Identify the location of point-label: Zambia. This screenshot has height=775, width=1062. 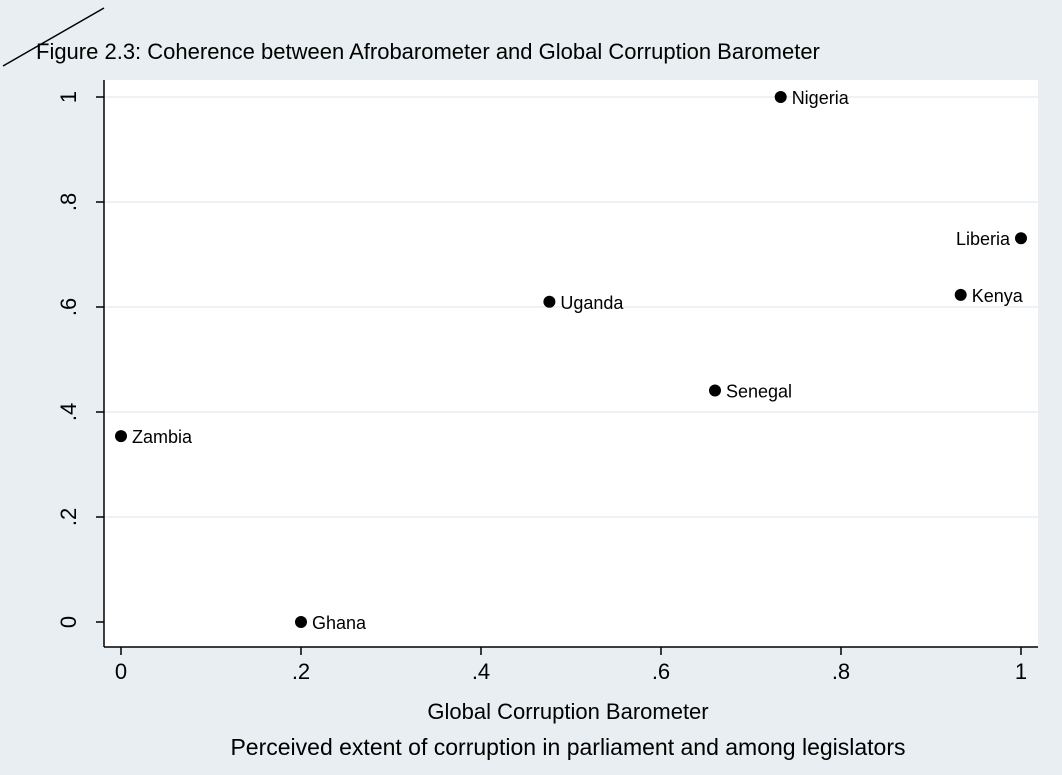
(162, 437).